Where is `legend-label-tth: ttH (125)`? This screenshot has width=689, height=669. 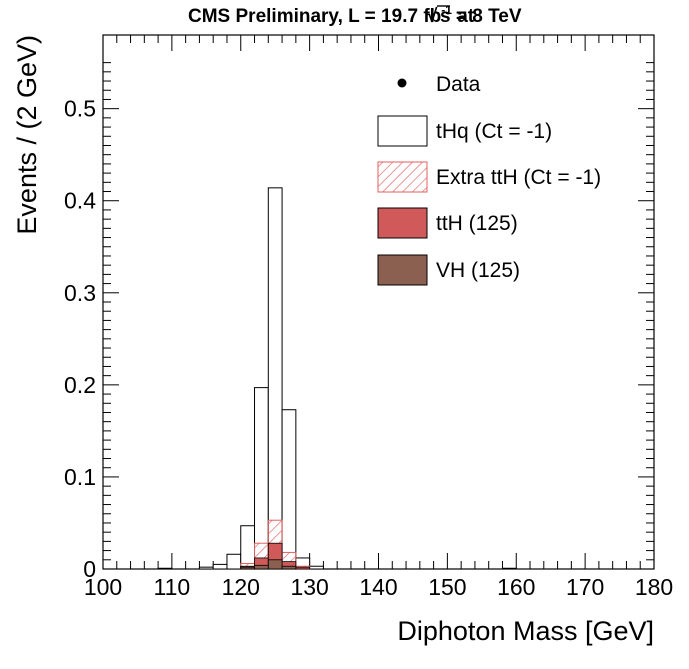 legend-label-tth: ttH (125) is located at coordinates (477, 223).